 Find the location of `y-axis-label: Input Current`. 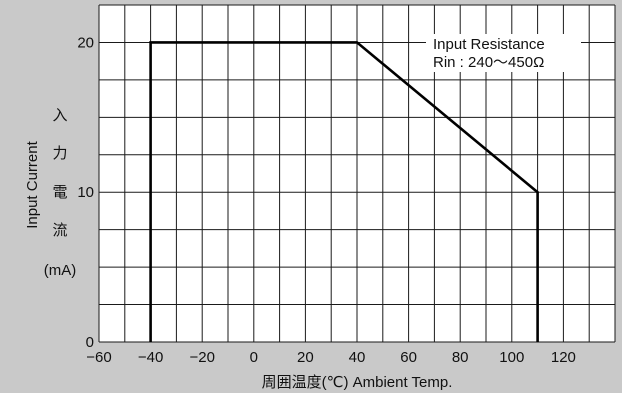

y-axis-label: Input Current is located at coordinates (32, 184).